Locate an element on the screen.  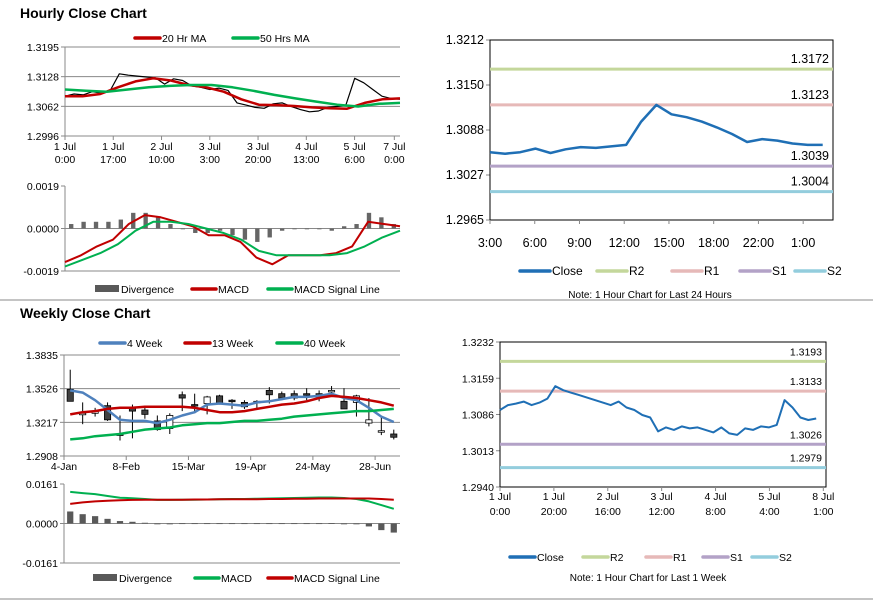
y-tick-label: 1.2965 is located at coordinates (465, 220).